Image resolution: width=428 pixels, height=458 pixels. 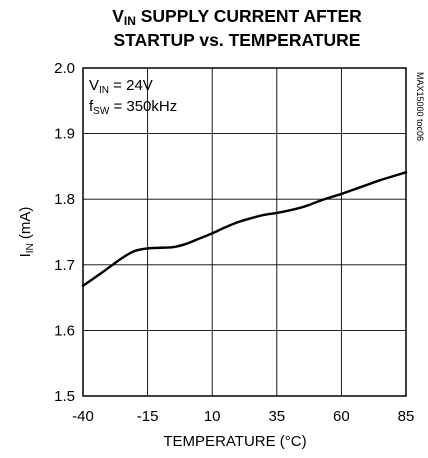 I want to click on y-tick-label: 1.6, so click(x=64, y=330).